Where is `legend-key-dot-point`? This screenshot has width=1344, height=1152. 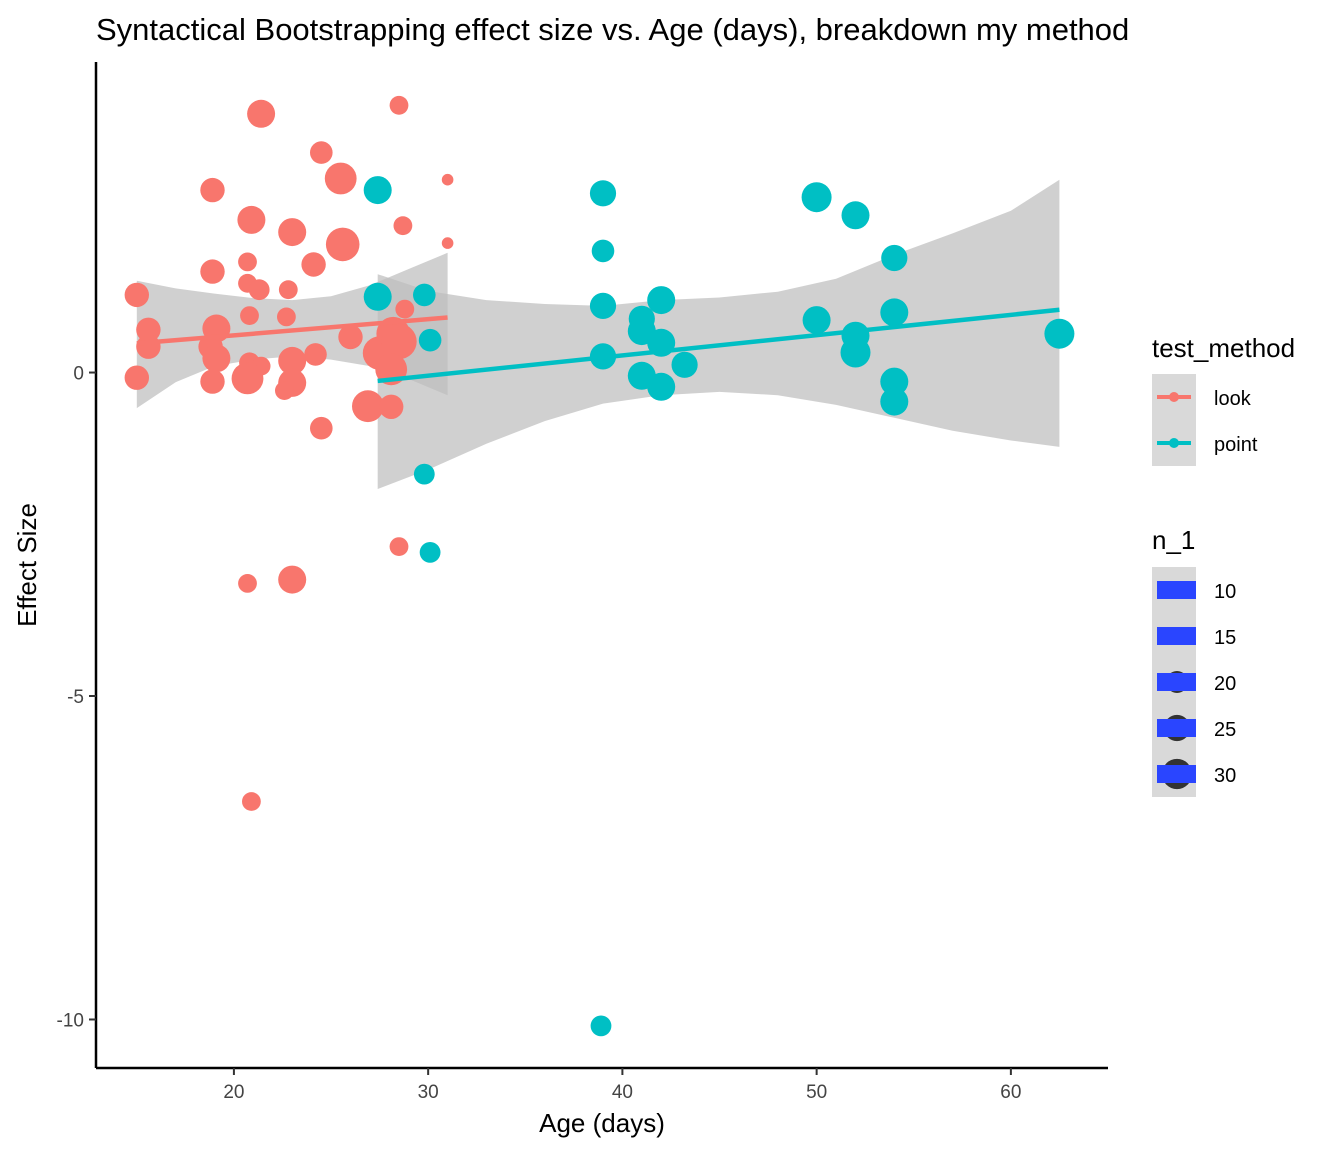
legend-key-dot-point is located at coordinates (1174, 443).